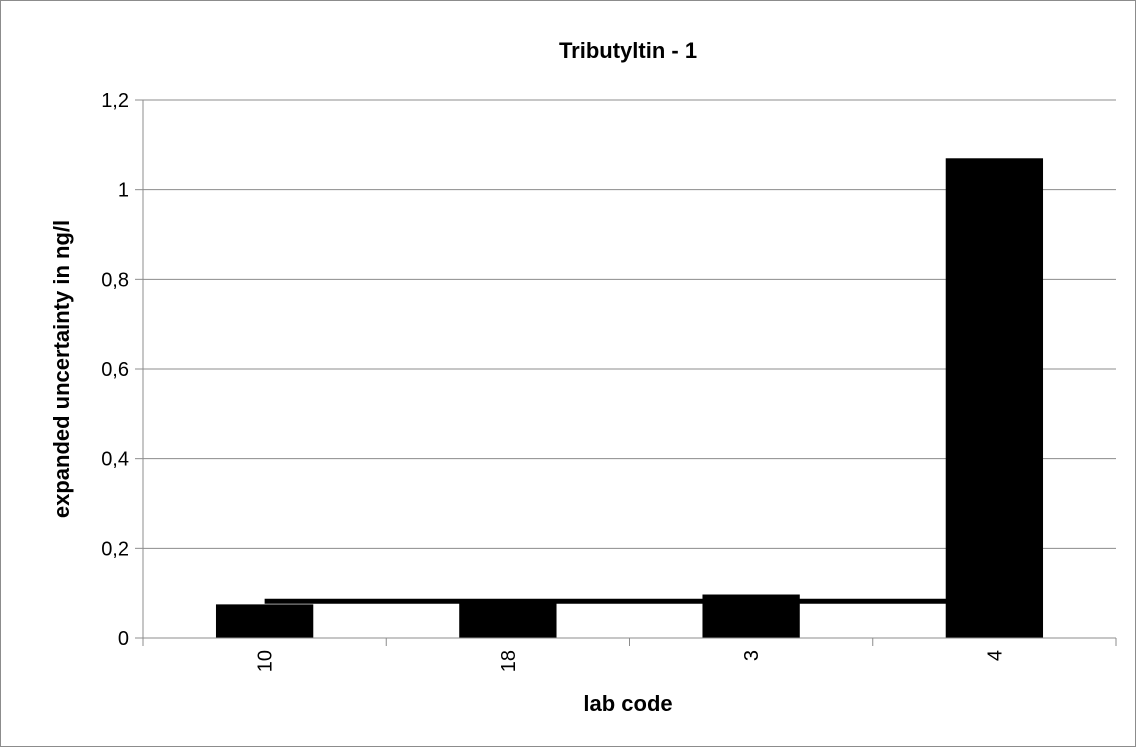 The image size is (1136, 751). What do you see at coordinates (631, 661) in the screenshot?
I see `x-tick-labels: 10 18 3 4` at bounding box center [631, 661].